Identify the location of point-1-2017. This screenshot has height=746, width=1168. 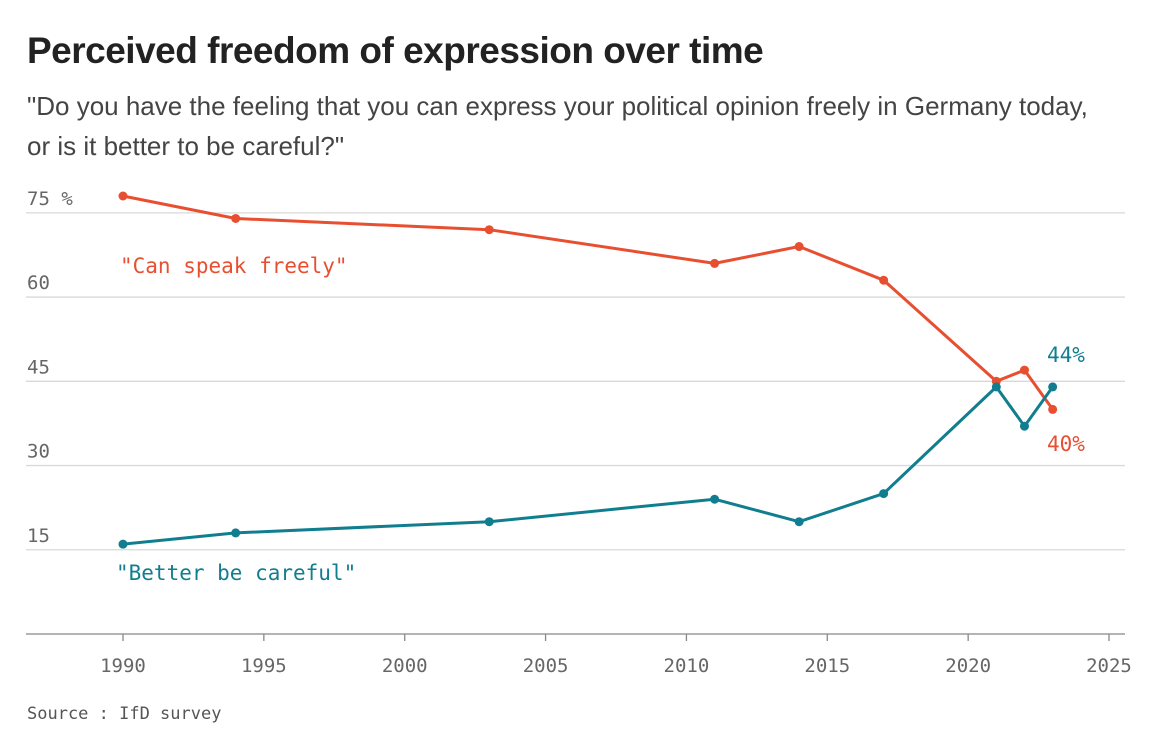
(884, 494).